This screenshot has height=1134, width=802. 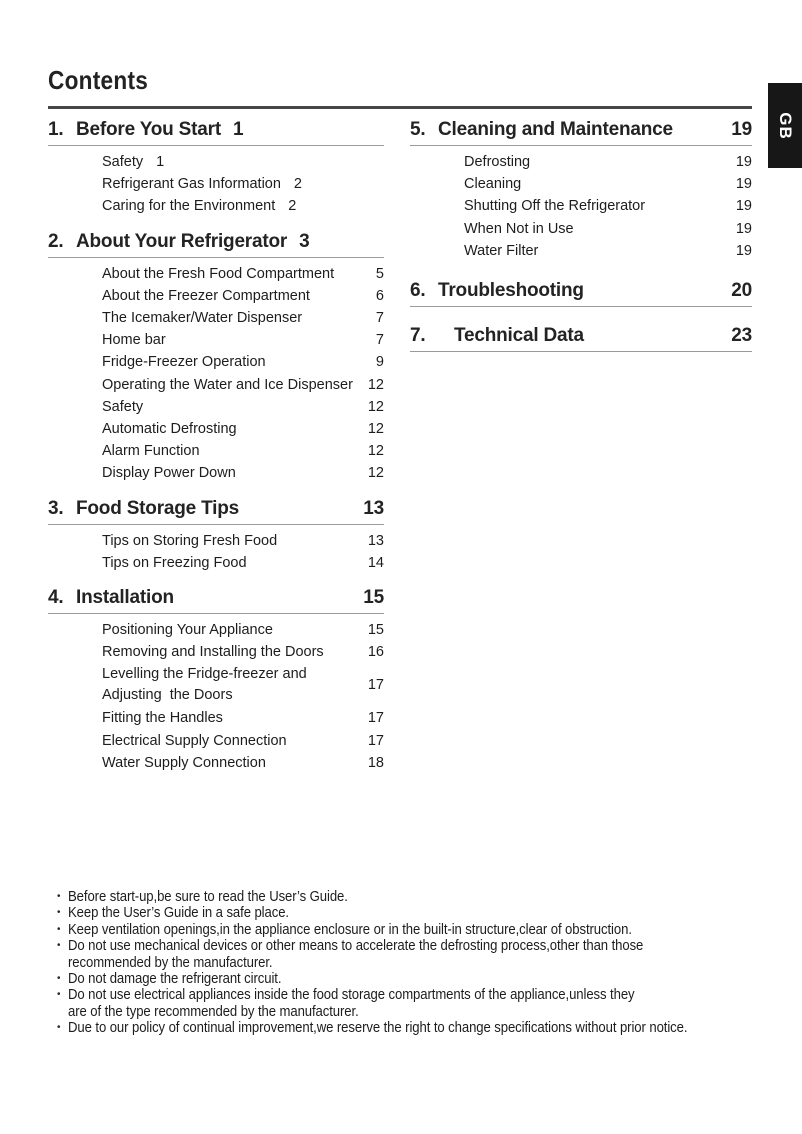 What do you see at coordinates (162, 718) in the screenshot?
I see `toc-item-label: Fitting the Handles` at bounding box center [162, 718].